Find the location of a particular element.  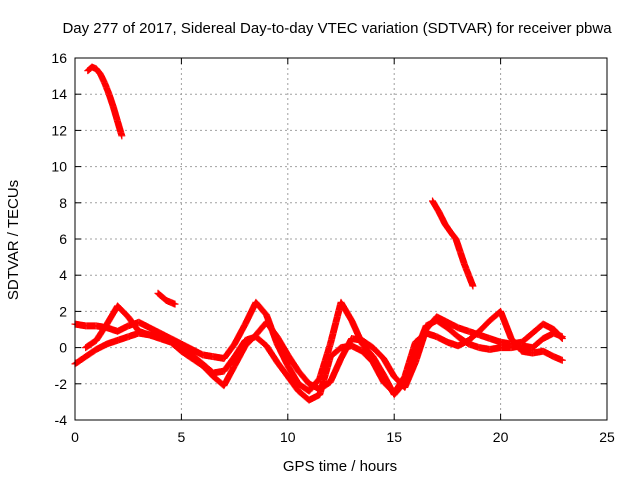

x-tick-label: 20 is located at coordinates (501, 437).